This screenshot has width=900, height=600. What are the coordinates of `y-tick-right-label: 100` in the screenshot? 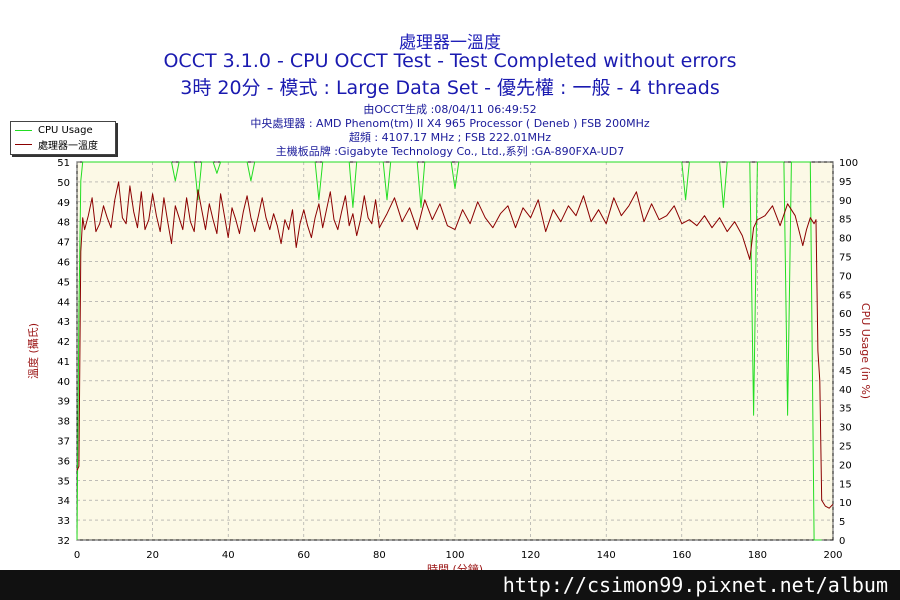 It's located at (848, 163).